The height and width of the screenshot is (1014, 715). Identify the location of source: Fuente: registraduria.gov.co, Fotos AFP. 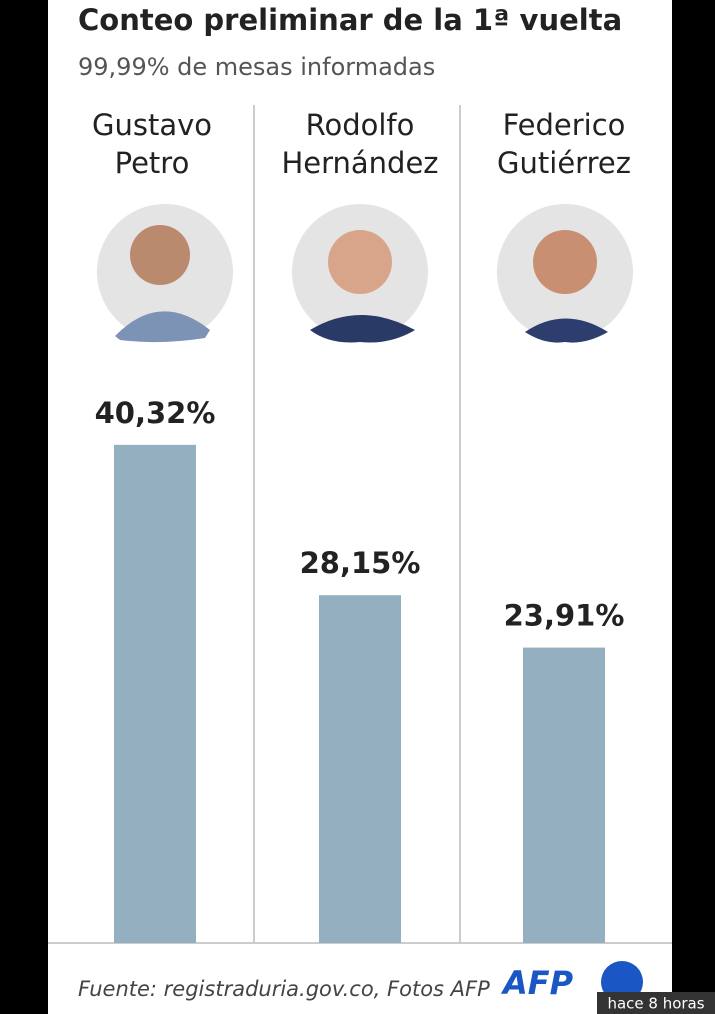
(284, 989).